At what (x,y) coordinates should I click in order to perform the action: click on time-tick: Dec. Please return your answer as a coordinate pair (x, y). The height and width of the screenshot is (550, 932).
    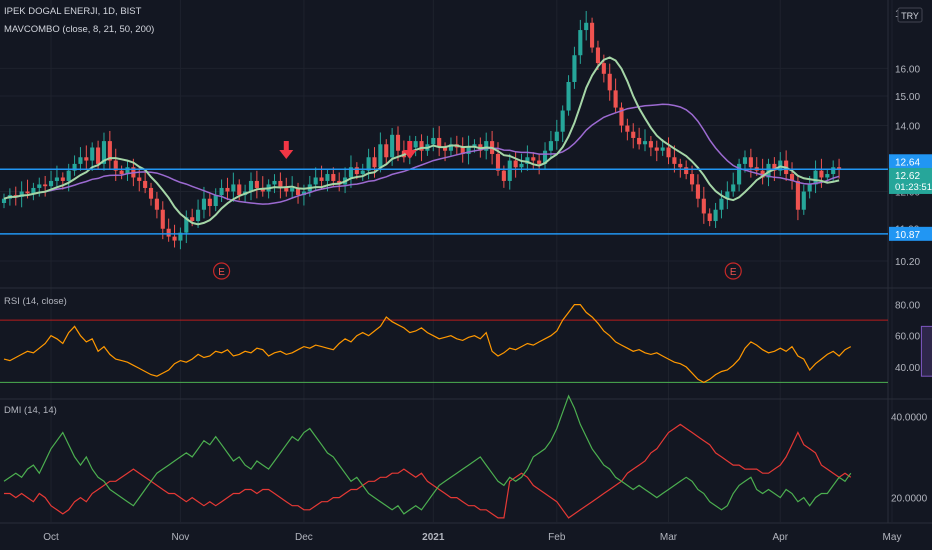
    Looking at the image, I should click on (304, 537).